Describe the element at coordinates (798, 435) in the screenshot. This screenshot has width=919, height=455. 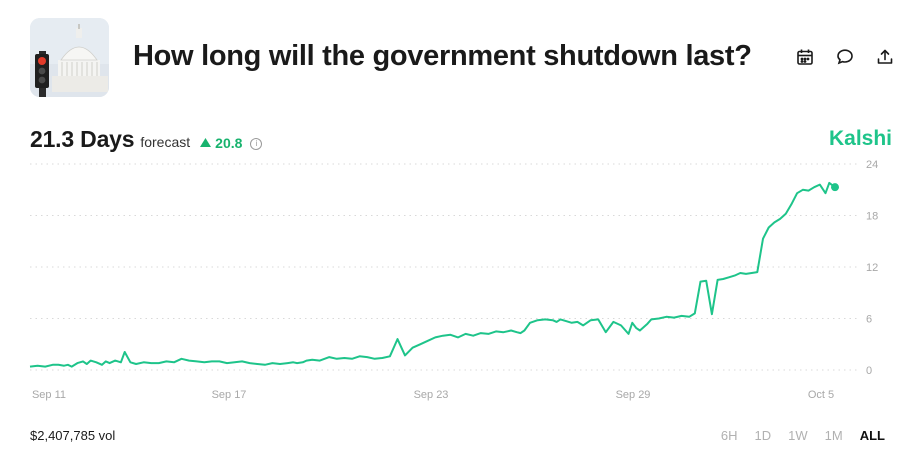
I see `range-option-1w: 1W` at that location.